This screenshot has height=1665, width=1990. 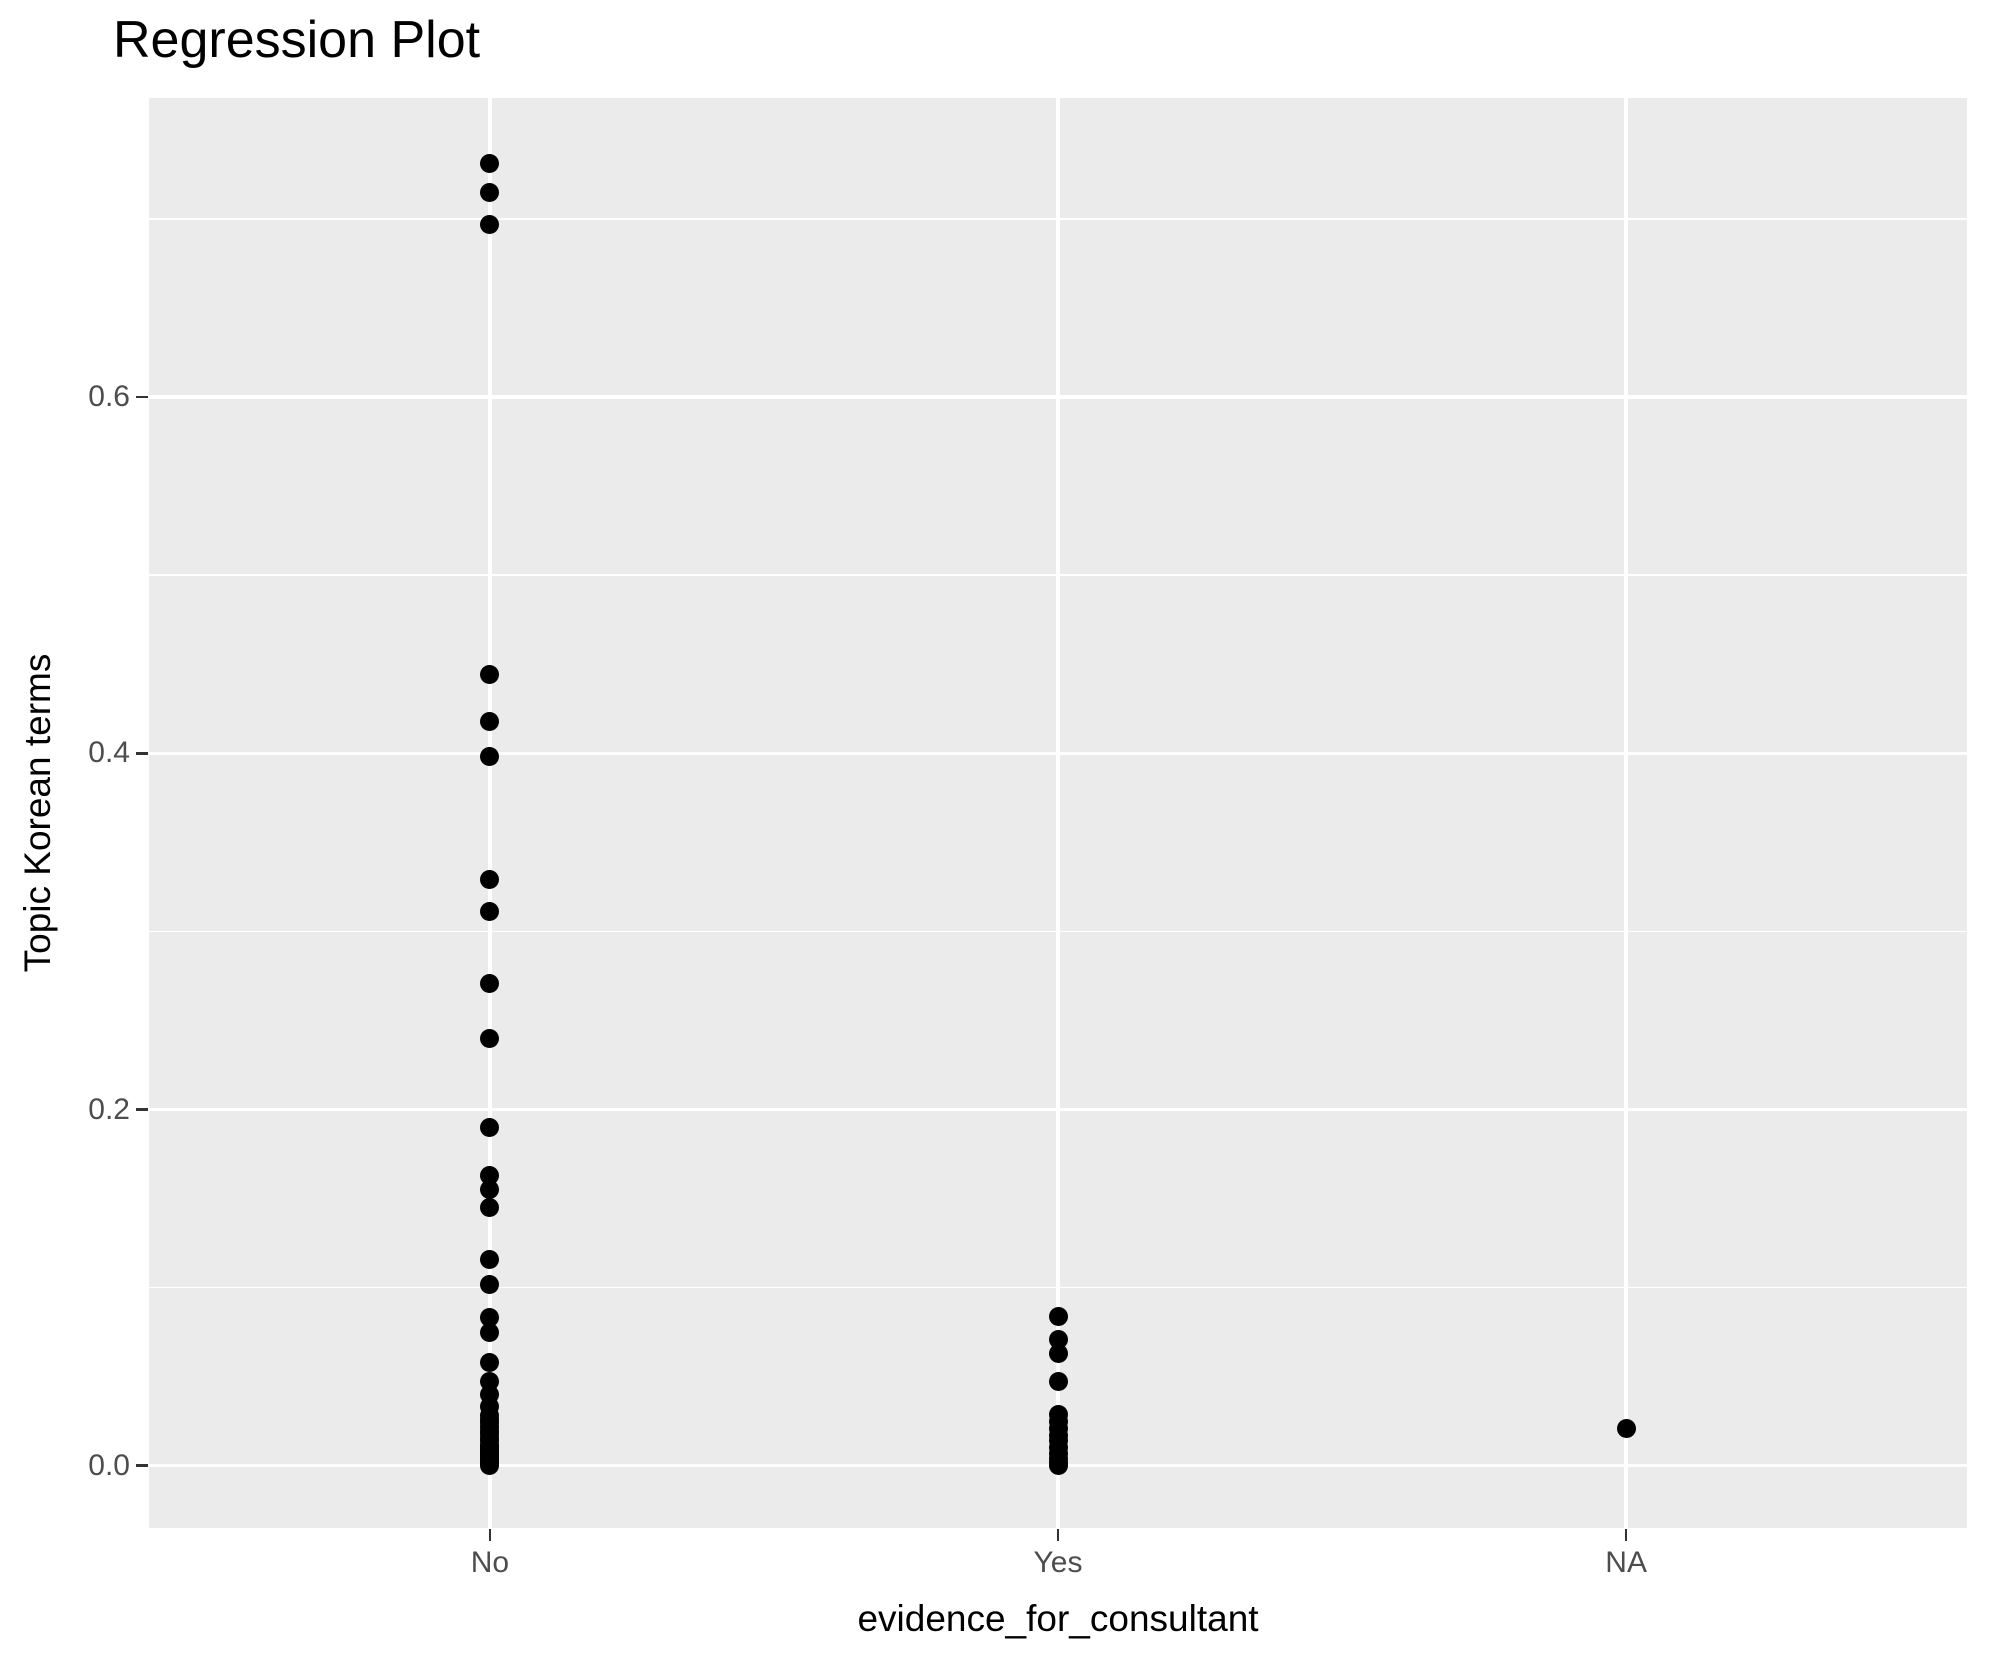 I want to click on y-tick-label: 0.0, so click(x=109, y=1465).